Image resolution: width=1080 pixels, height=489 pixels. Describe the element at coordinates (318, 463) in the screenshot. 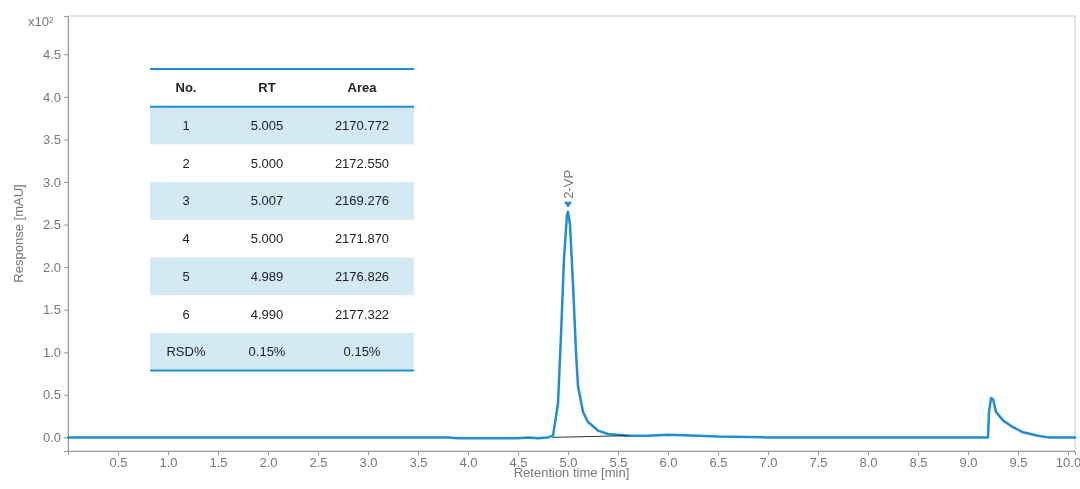

I see `x-tick-label: 2.5` at that location.